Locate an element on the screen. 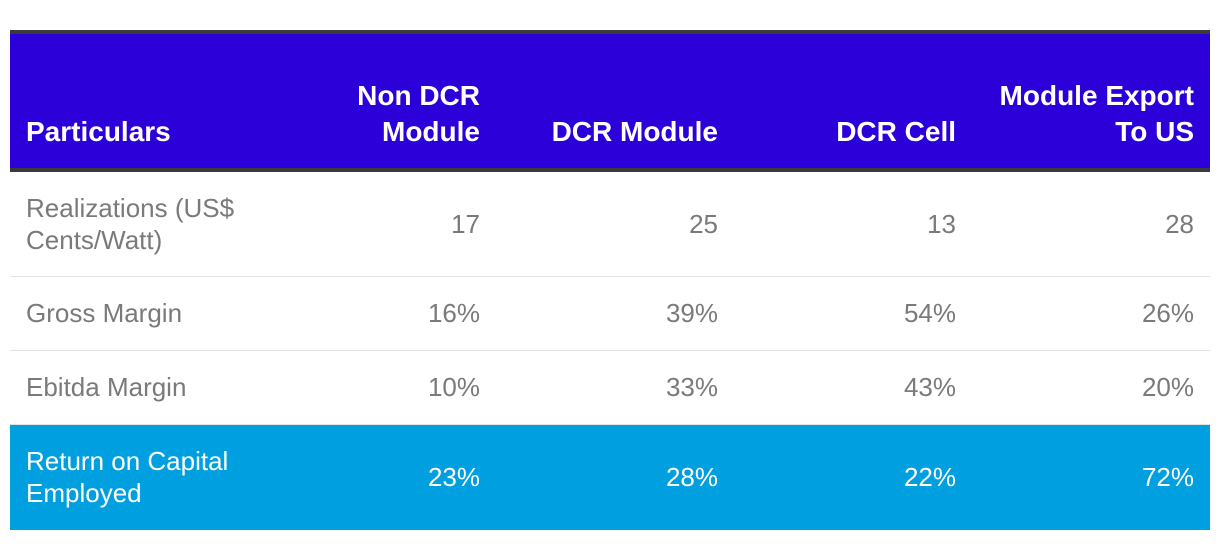 This screenshot has width=1220, height=546. row-label-cell: Realizations (US$ Cents/Watt) is located at coordinates (155, 223).